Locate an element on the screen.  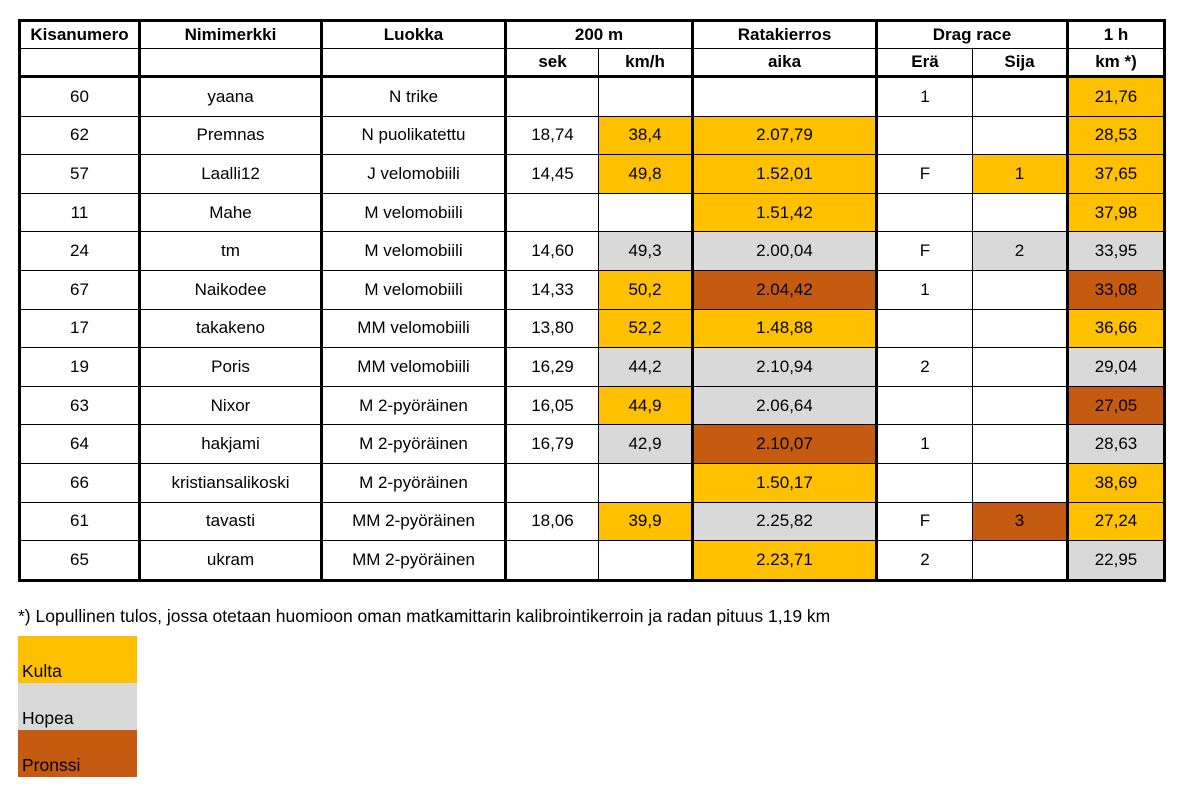
table-row: 24 tm M velomobiili 14,60 49,3 2.00,04 F 2 33,95 is located at coordinates (592, 251).